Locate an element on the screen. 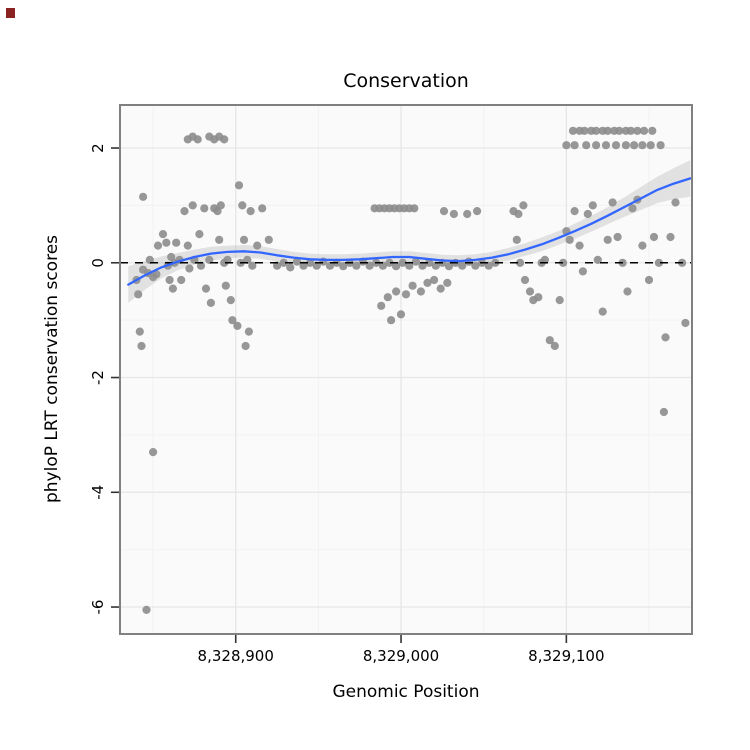  y-tick-label: 2 is located at coordinates (98, 148).